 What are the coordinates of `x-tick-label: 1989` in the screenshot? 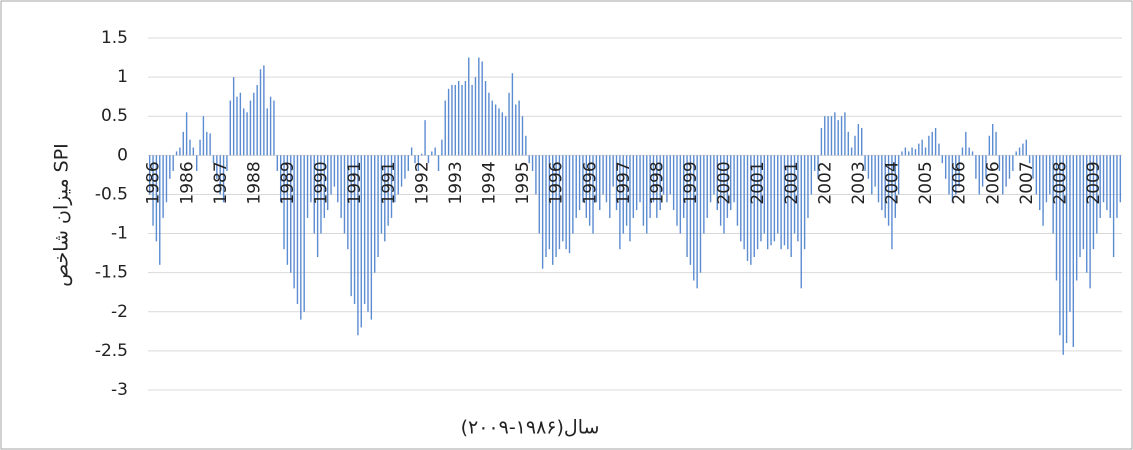 It's located at (288, 182).